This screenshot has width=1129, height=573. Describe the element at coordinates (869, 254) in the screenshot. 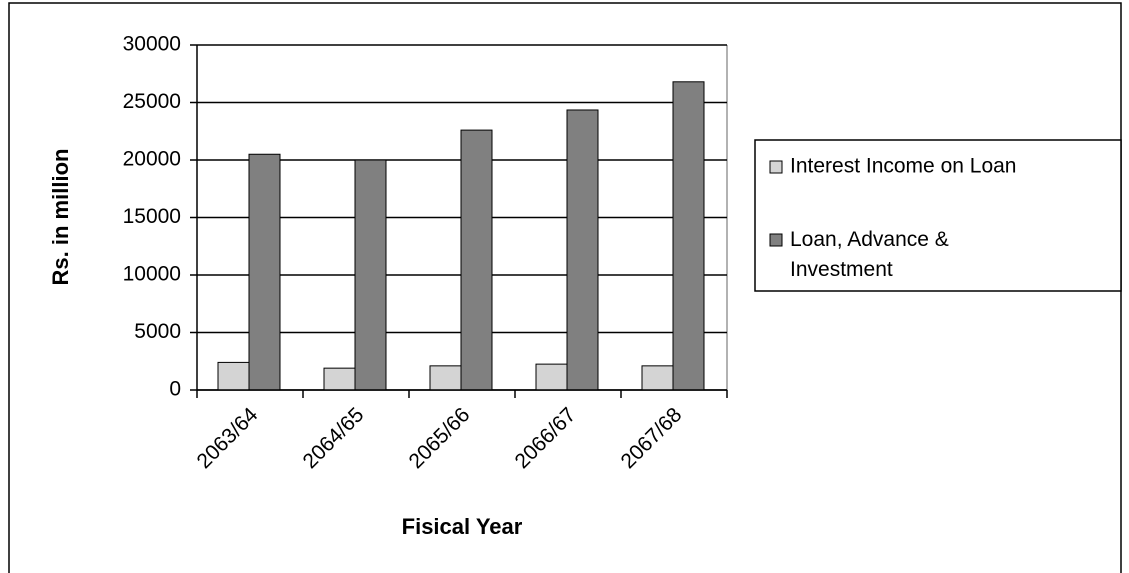

I see `legend-label: Loan, Advance & Investment` at that location.